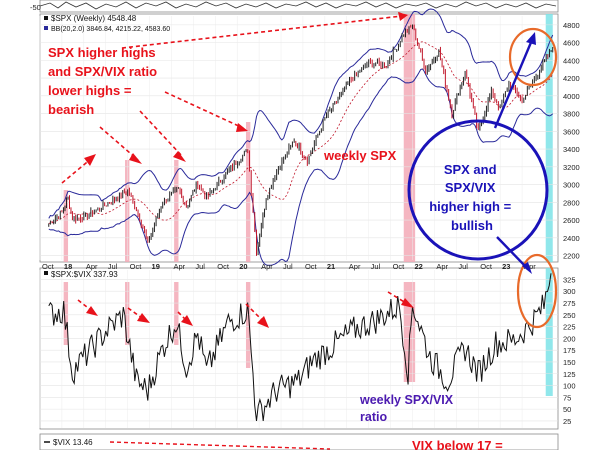 This screenshot has width=600, height=450. I want to click on bullish-annotation: SPX and SPX/VIX higher high = bullish, so click(472, 197).